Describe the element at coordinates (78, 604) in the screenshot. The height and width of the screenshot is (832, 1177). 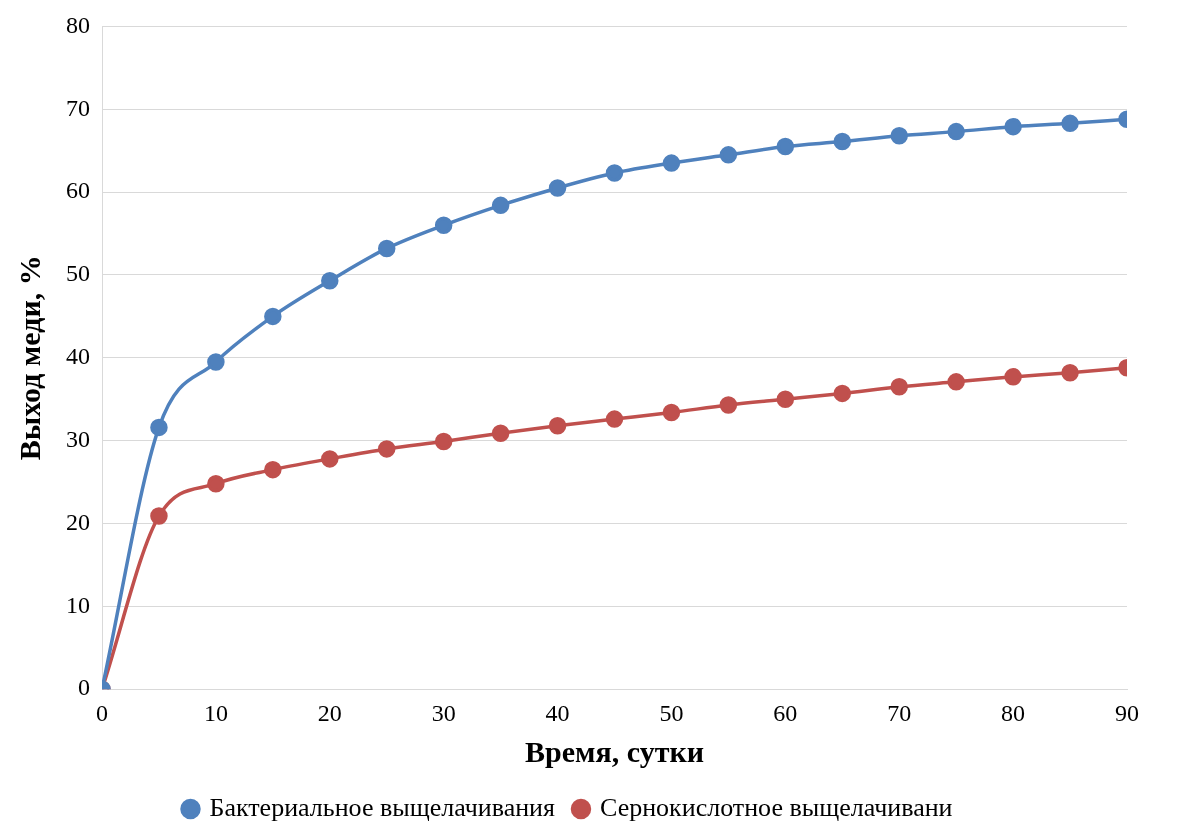
I see `y-tick-label: 10` at that location.